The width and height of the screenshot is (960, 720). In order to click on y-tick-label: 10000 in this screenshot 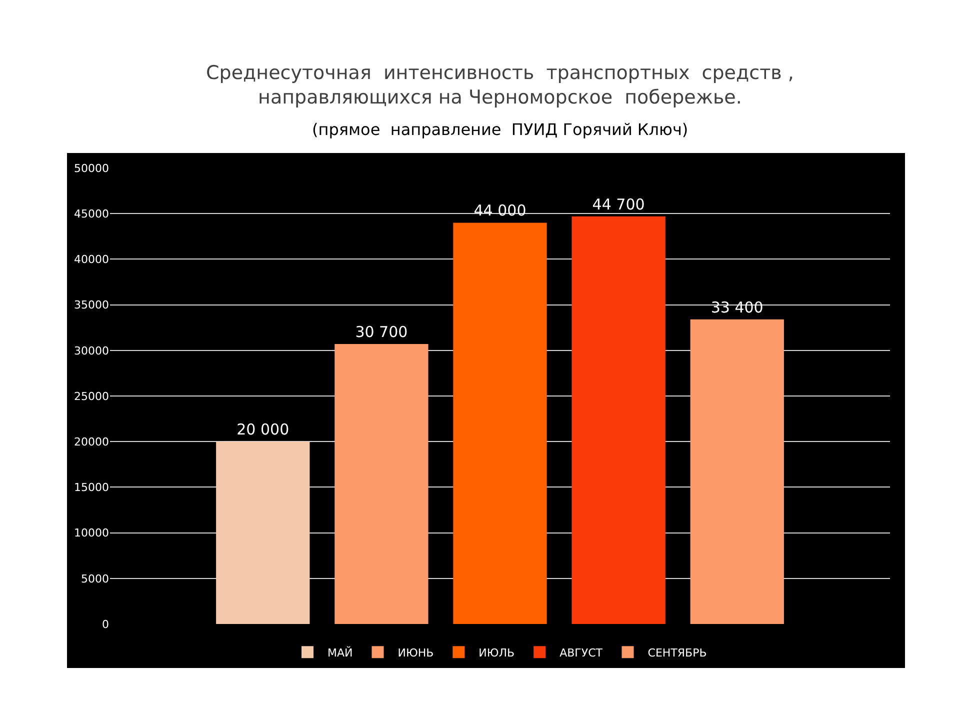, I will do `click(91, 533)`.